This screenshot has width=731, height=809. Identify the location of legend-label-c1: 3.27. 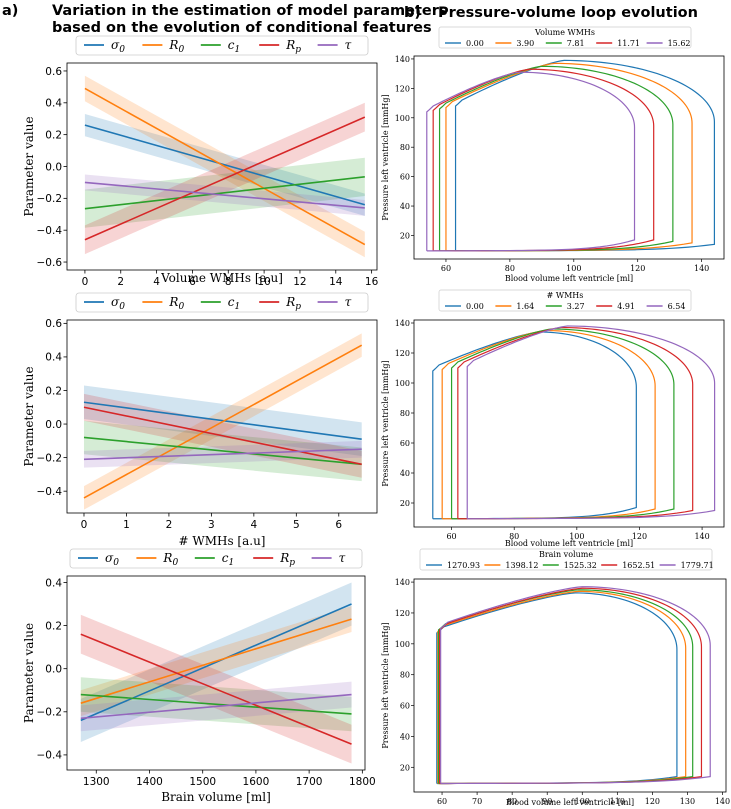
(576, 306).